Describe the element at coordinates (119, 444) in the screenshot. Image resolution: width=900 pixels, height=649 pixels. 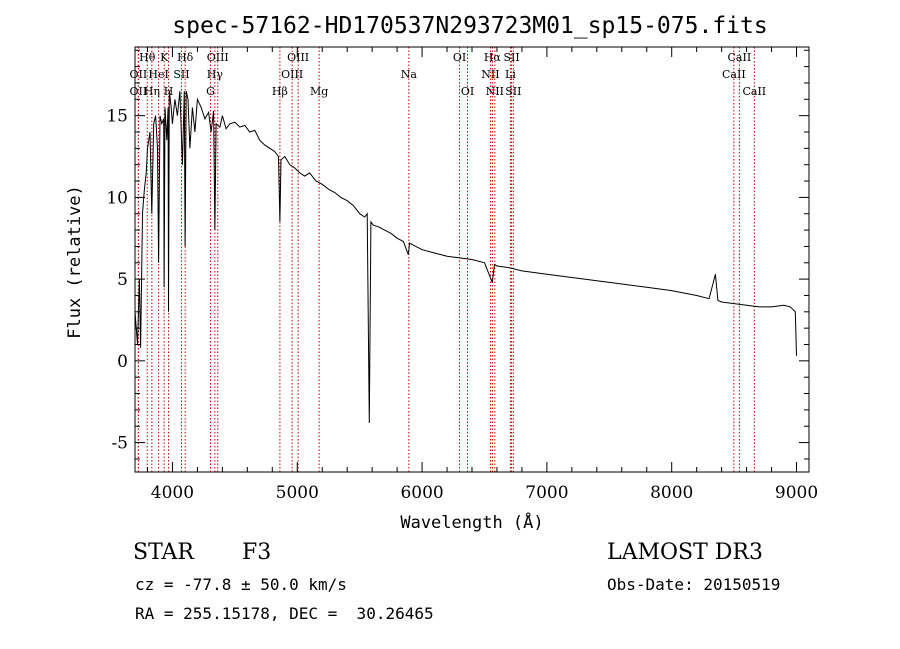
I see `y-tick-label: -5` at that location.